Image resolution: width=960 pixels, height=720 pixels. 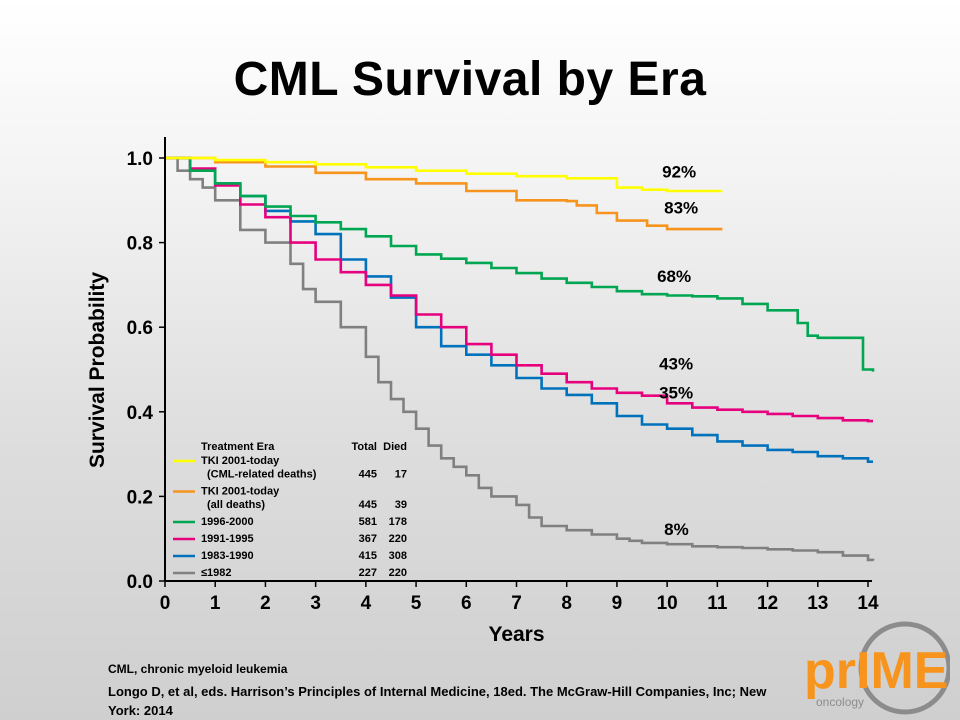 What do you see at coordinates (677, 351) in the screenshot?
I see `end-labels: 92% 83% 68% 43% 35% 8%` at bounding box center [677, 351].